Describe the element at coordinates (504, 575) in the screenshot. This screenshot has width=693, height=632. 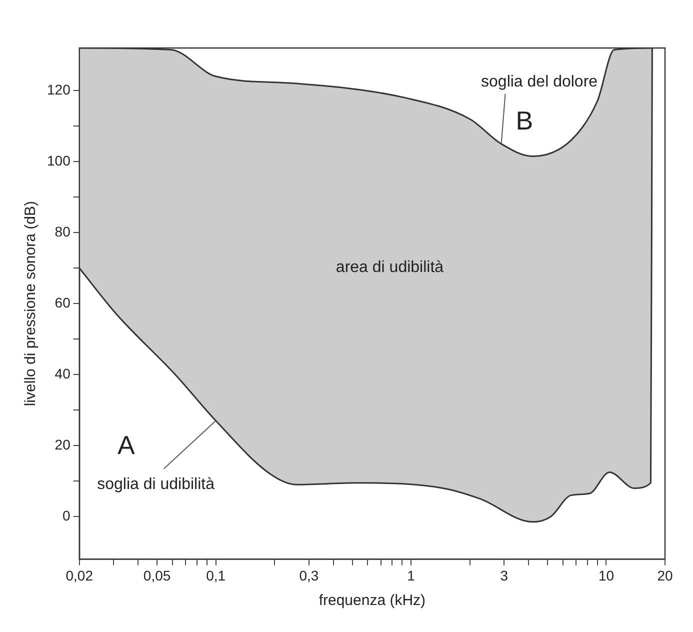
I see `x-tick-label: 3` at that location.